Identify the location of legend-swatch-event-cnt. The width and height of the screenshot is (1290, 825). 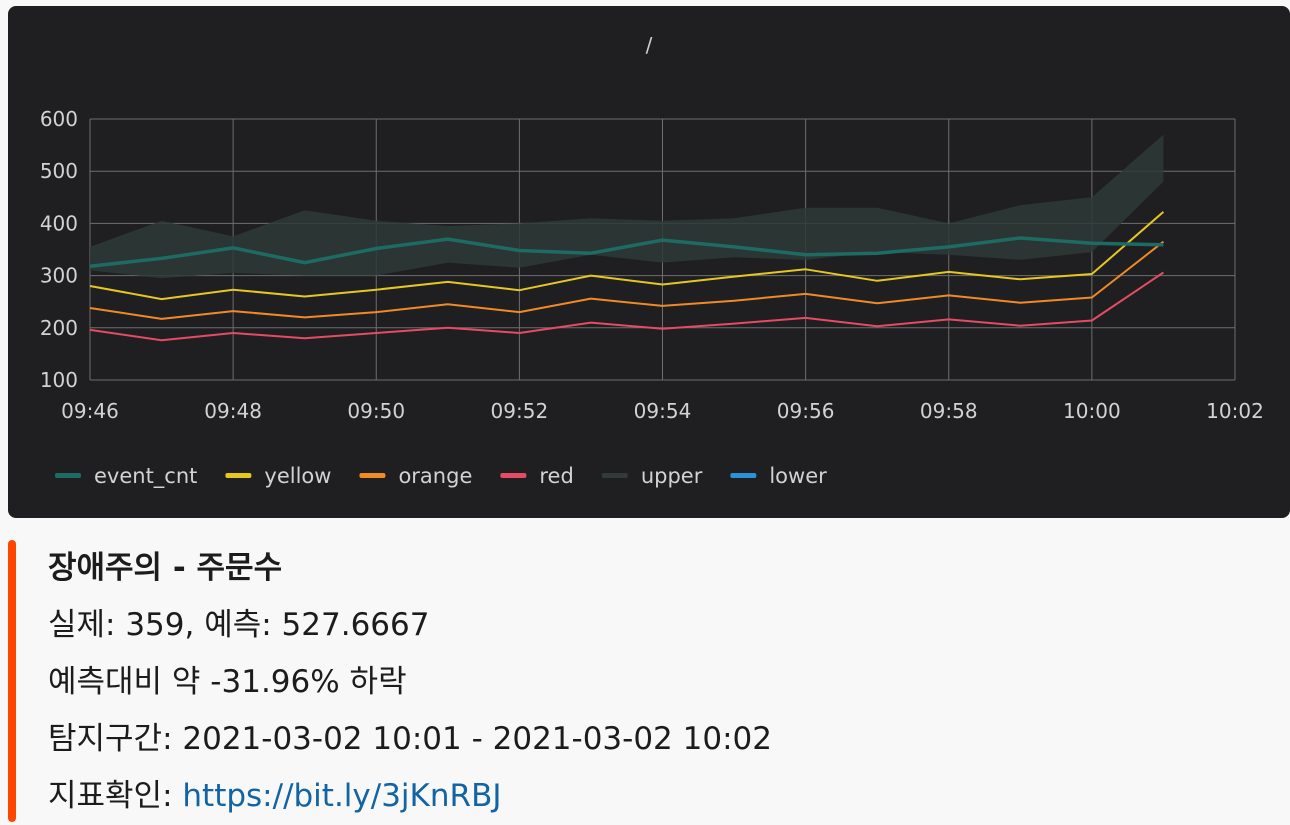
(68, 475).